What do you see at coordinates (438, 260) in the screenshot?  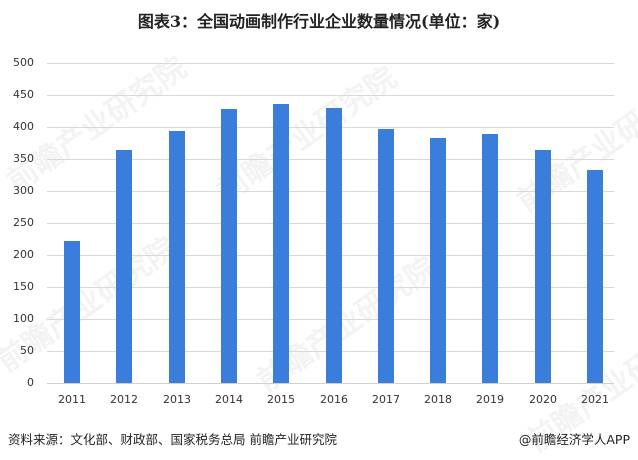 I see `bar-2018` at bounding box center [438, 260].